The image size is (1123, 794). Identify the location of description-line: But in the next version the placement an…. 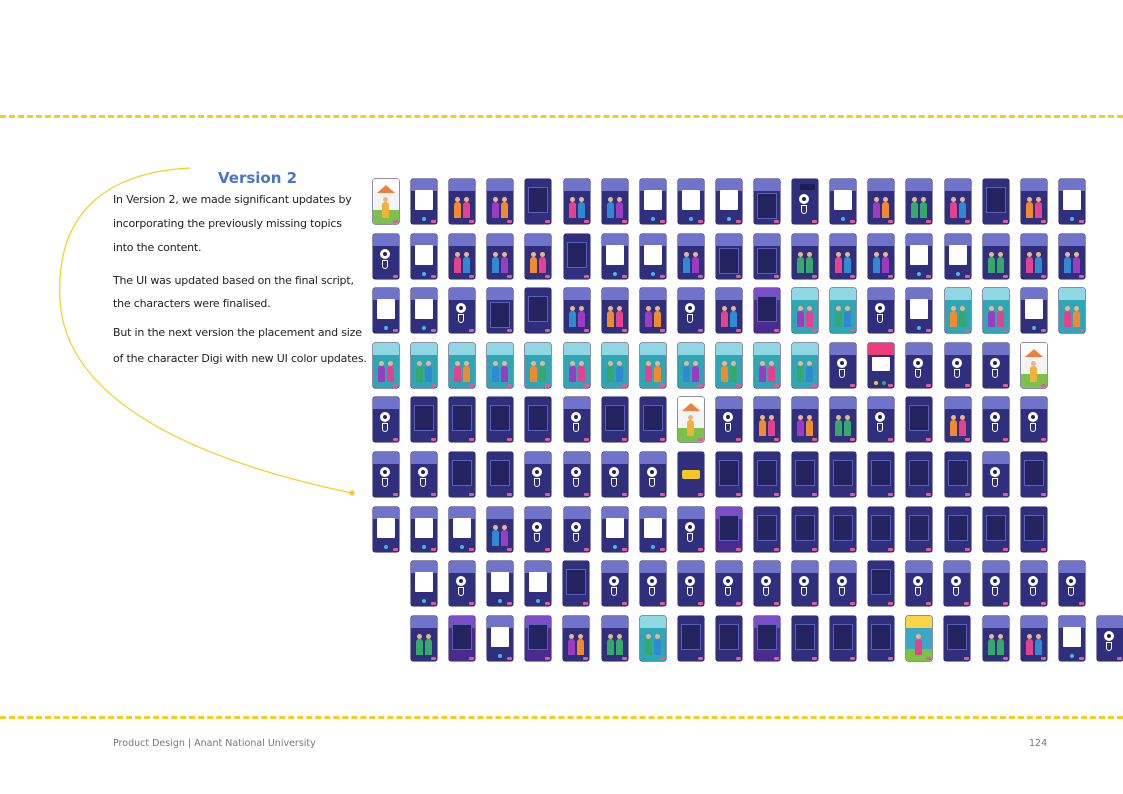
(237, 332).